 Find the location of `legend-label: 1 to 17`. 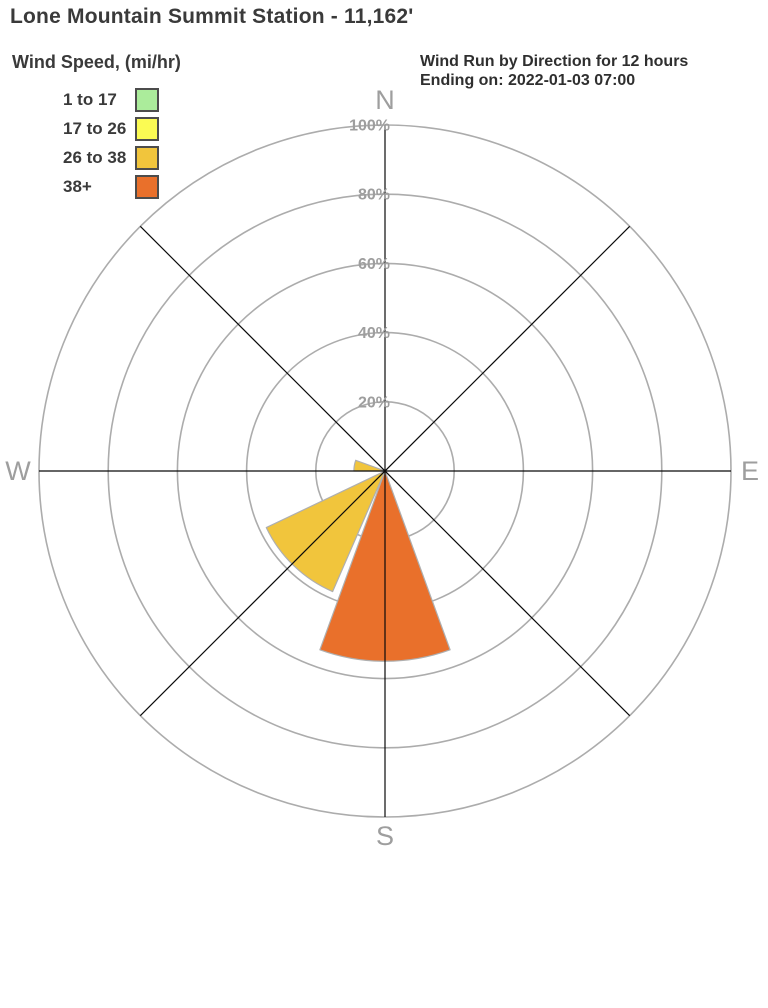

legend-label: 1 to 17 is located at coordinates (90, 99).